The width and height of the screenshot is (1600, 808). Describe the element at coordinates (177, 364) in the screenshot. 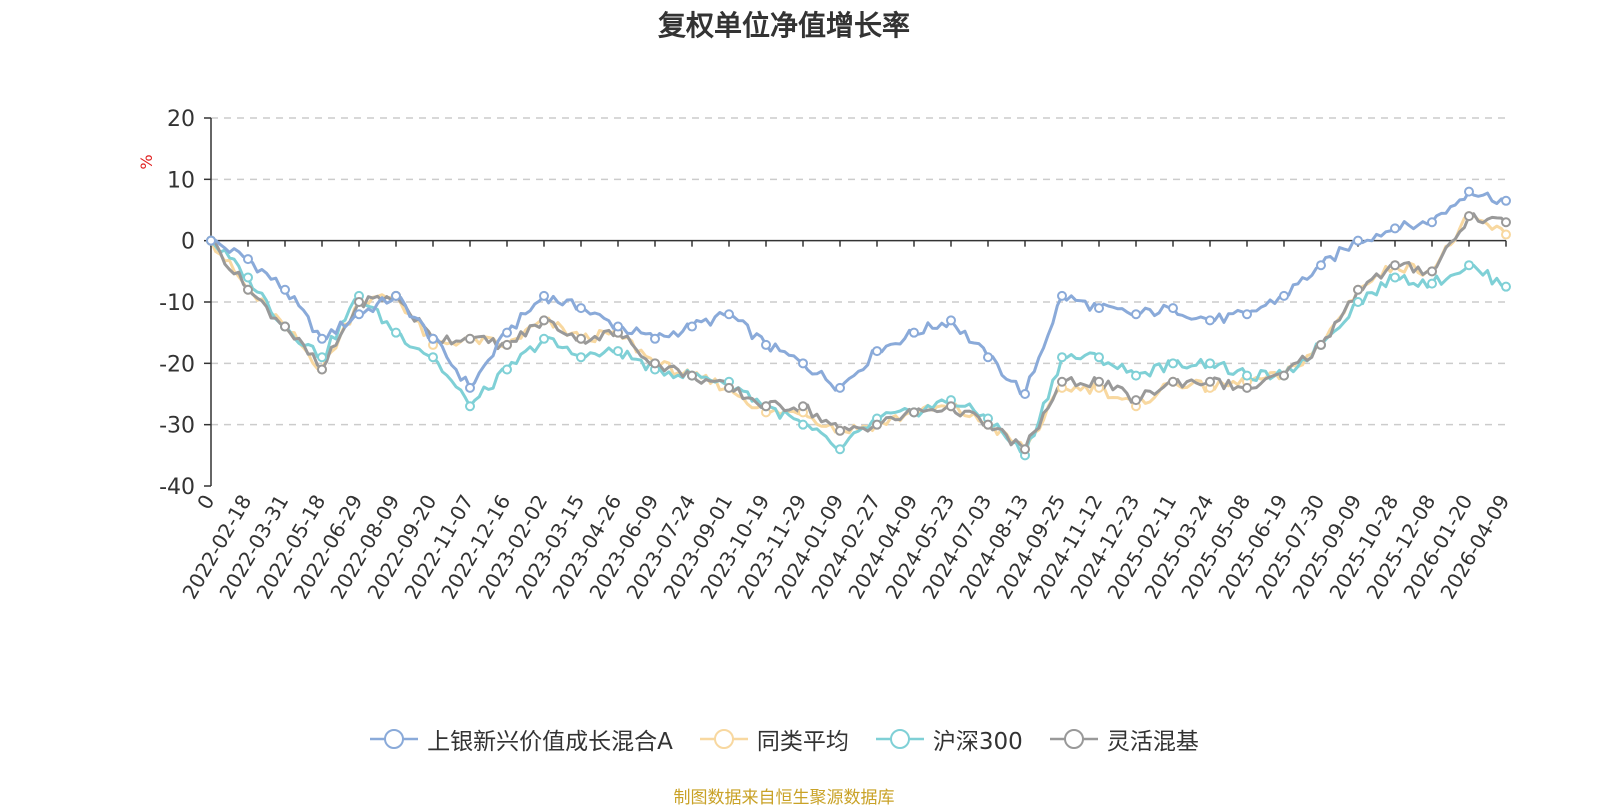

I see `y-tick-label: -20` at that location.